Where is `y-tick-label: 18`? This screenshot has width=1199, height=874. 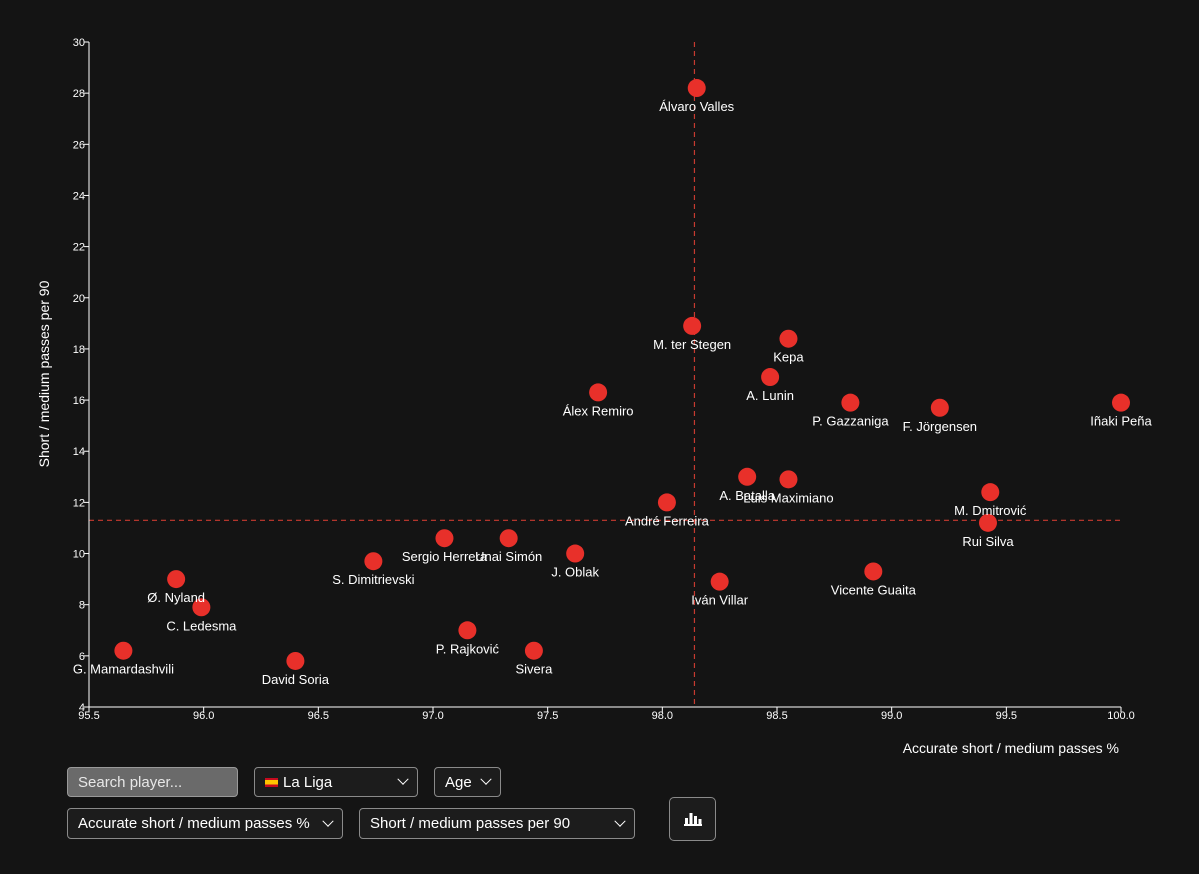
y-tick-label: 18 is located at coordinates (79, 350).